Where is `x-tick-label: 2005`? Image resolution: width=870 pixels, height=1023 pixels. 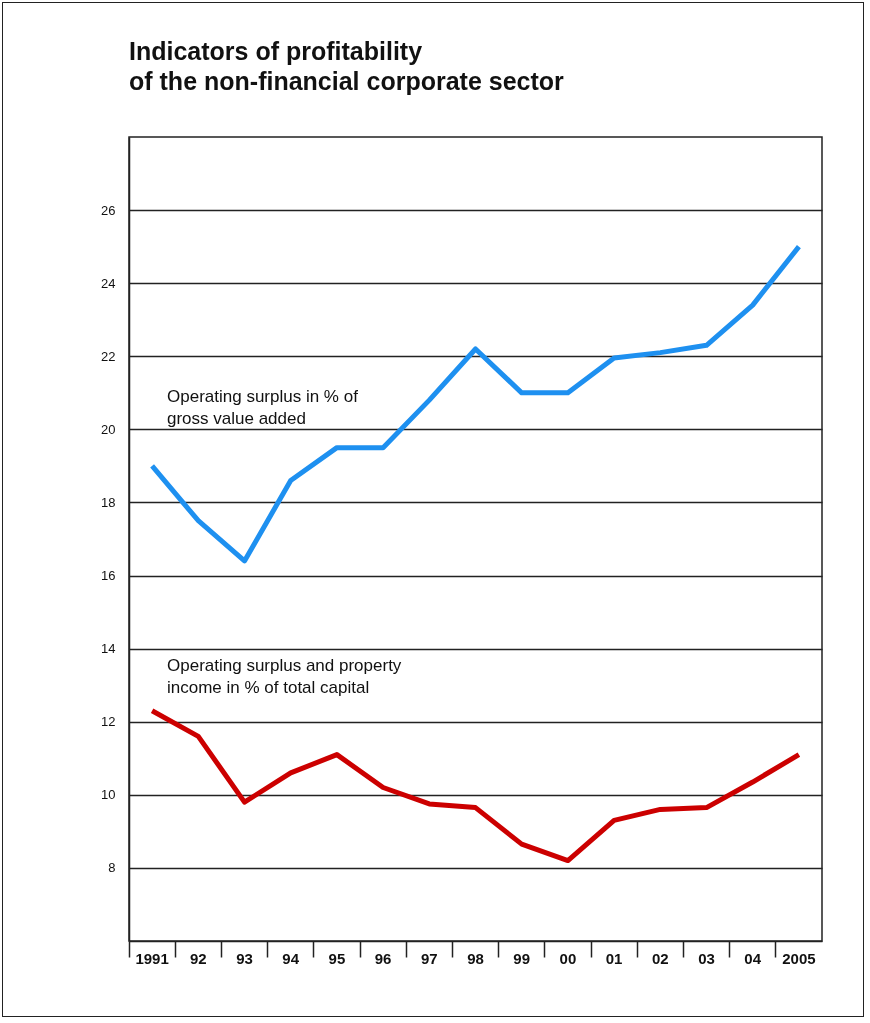
x-tick-label: 2005 is located at coordinates (799, 958).